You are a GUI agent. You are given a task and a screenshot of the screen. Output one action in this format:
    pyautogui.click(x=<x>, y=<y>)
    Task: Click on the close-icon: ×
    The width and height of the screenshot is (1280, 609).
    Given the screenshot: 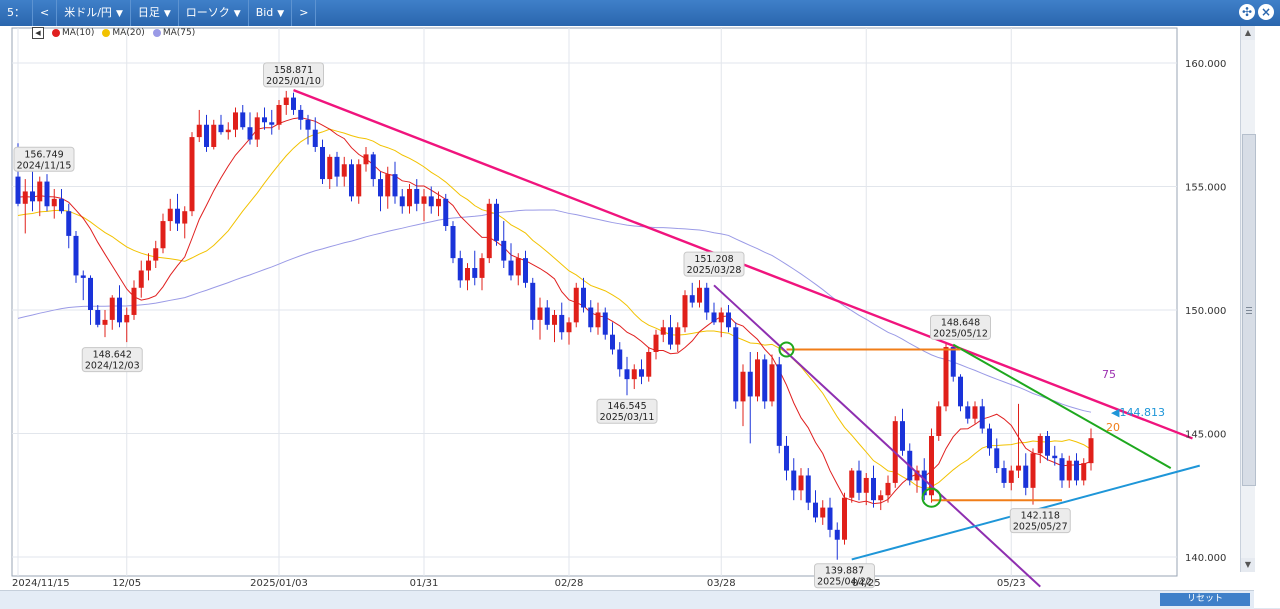 What is the action you would take?
    pyautogui.click(x=1266, y=12)
    